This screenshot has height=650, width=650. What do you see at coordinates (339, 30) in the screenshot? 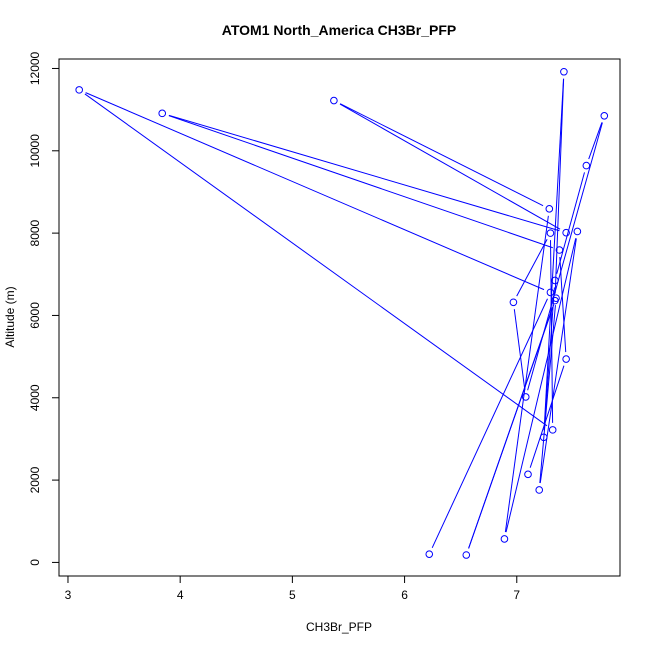
I see `chart-title: ATOM1 North_America CH3Br_PFP` at bounding box center [339, 30].